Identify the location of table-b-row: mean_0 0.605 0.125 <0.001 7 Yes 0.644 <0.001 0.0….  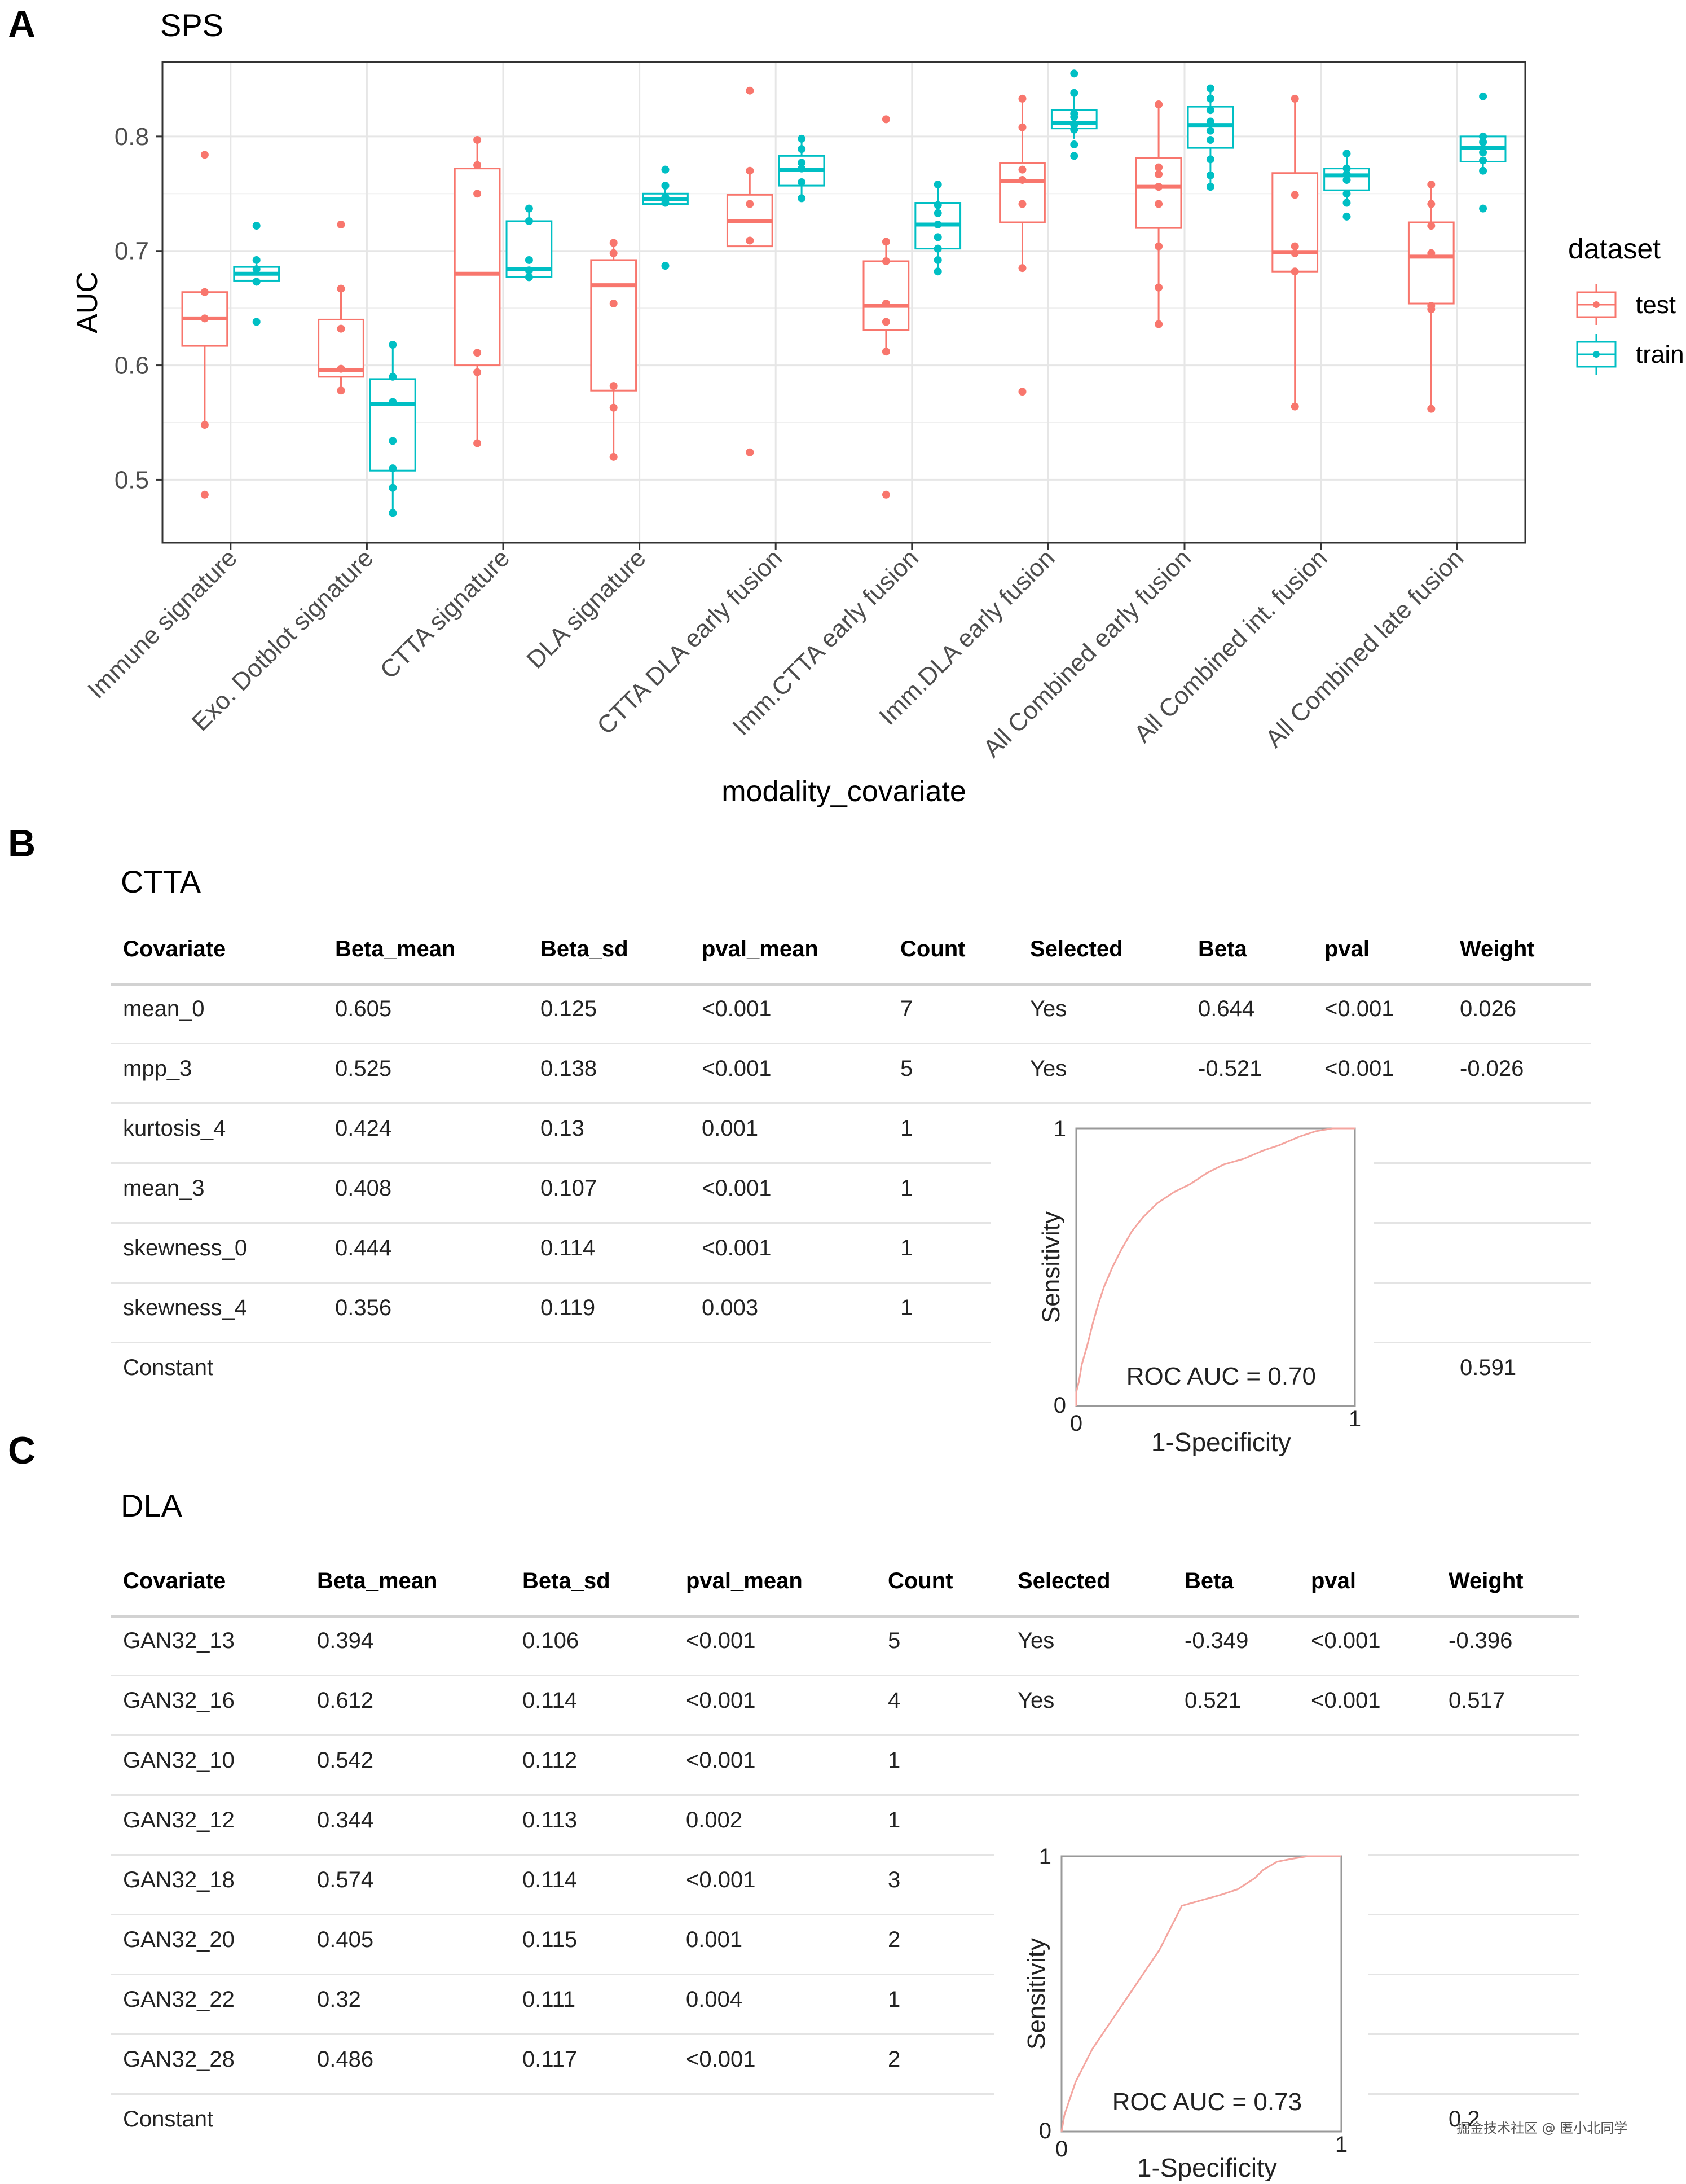
(851, 1026).